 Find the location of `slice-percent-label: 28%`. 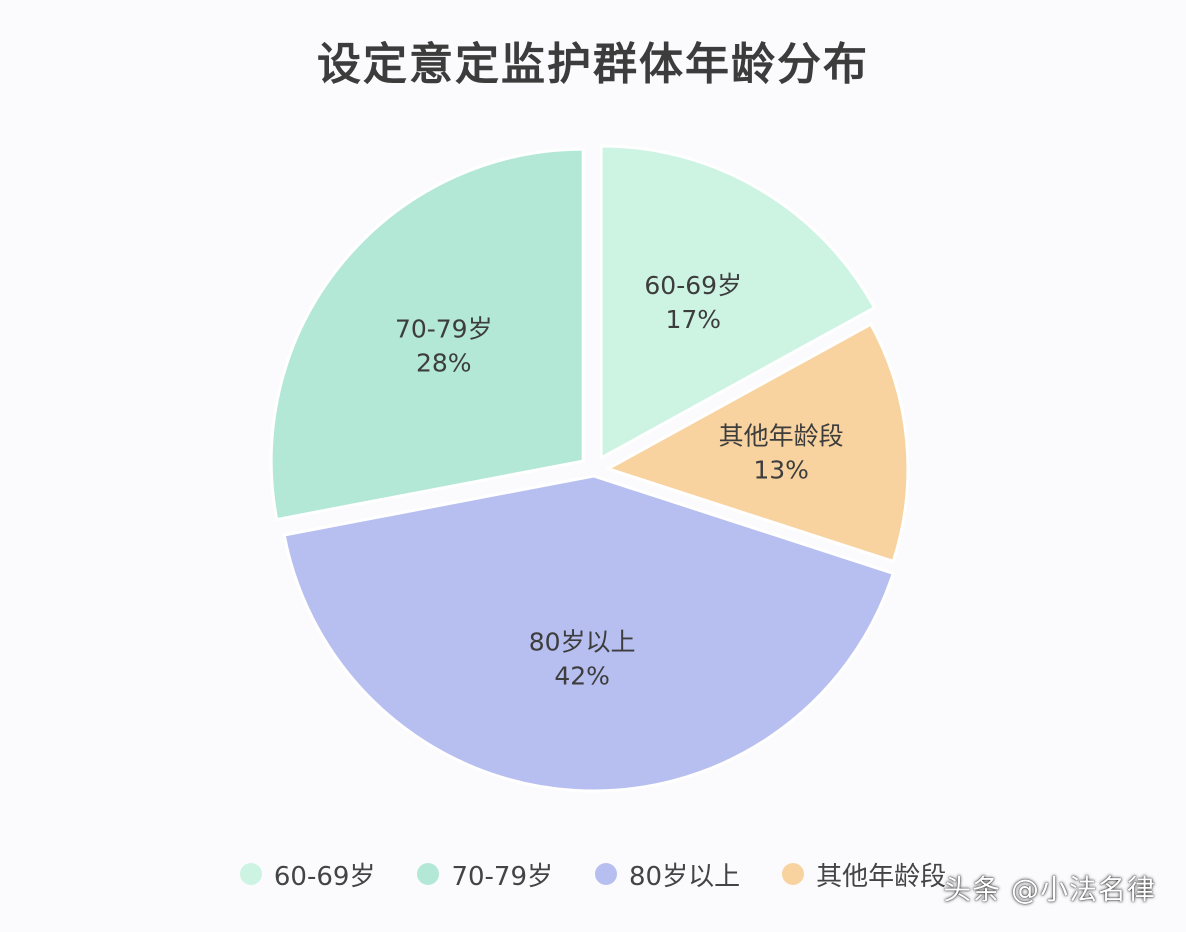

slice-percent-label: 28% is located at coordinates (444, 363).